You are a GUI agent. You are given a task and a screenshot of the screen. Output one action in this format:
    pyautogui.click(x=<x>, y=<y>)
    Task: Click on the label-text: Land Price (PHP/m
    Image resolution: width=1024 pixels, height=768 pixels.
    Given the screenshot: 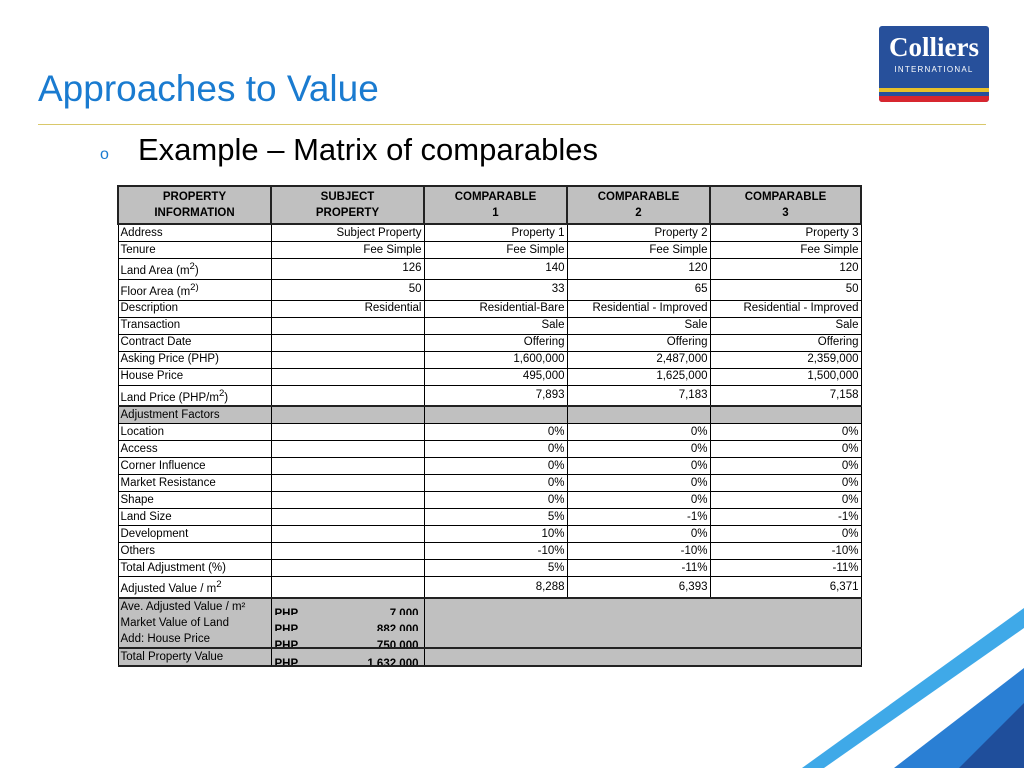 What is the action you would take?
    pyautogui.click(x=169, y=397)
    